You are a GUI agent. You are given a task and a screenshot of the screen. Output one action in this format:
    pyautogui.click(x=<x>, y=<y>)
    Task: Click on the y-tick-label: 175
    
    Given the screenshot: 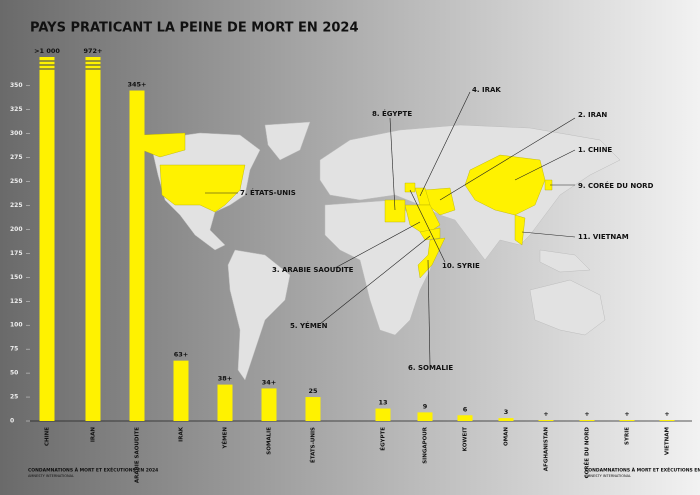 What is the action you would take?
    pyautogui.click(x=16, y=253)
    